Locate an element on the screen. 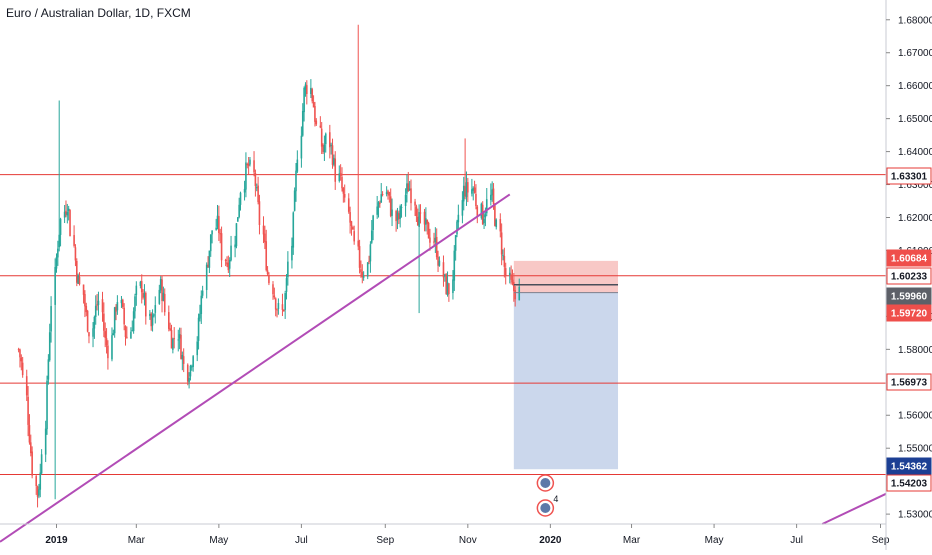  take-profit-zone is located at coordinates (566, 381).